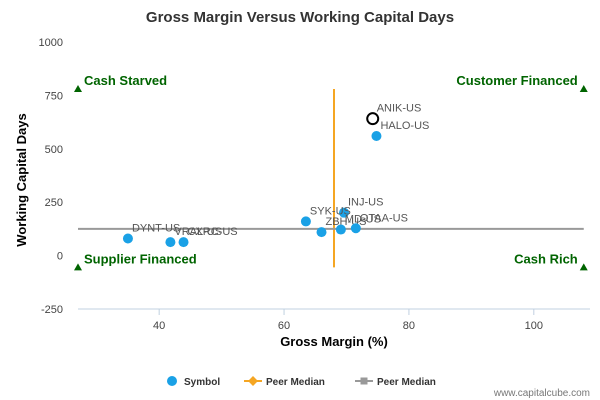  What do you see at coordinates (300, 17) in the screenshot?
I see `chart-title: Gross Margin Versus Working Capital Days` at bounding box center [300, 17].